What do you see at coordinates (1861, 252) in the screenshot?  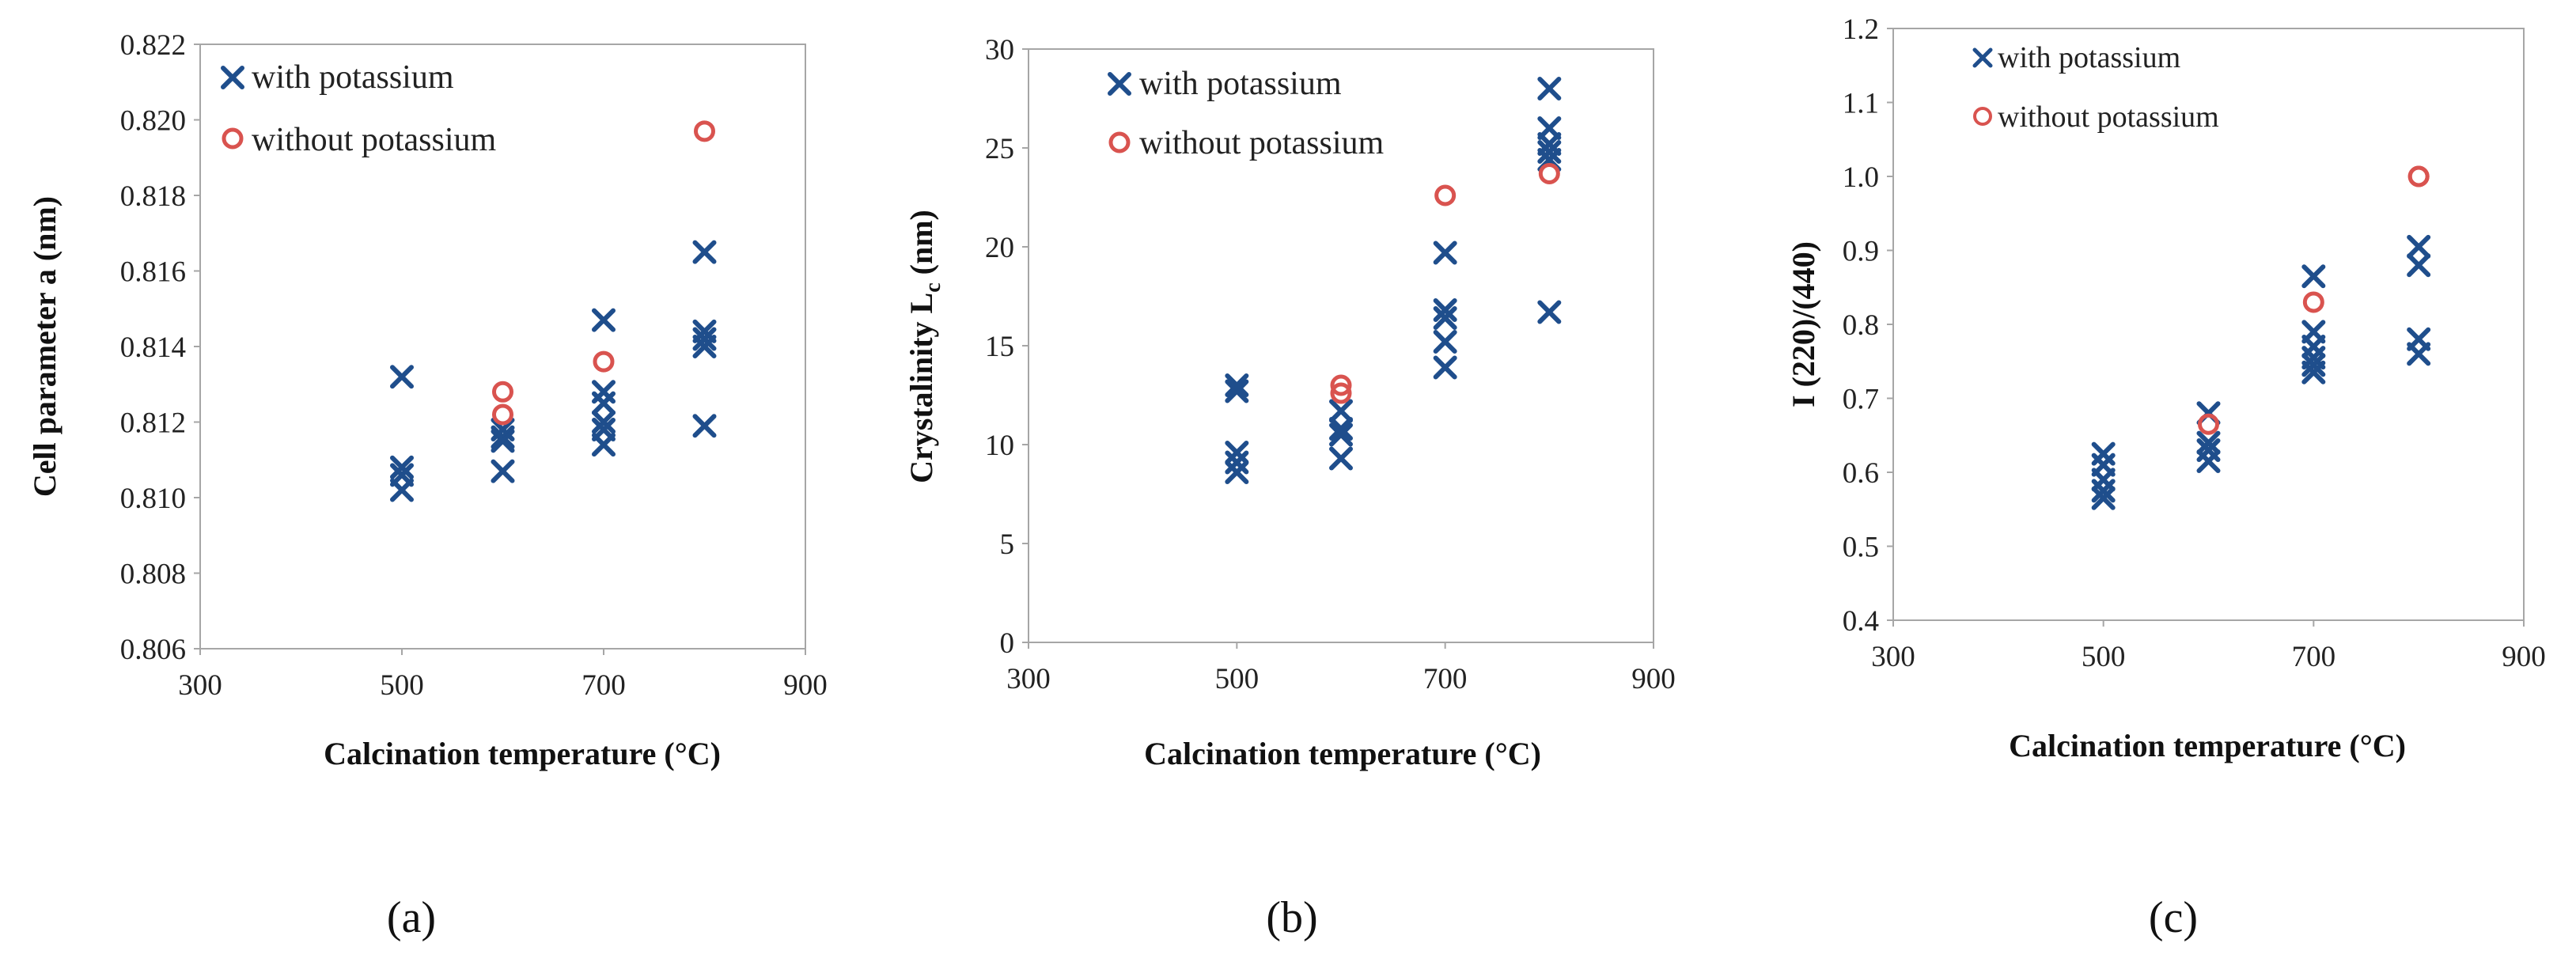 I see `panel-c-y-tick-label-5: 0.9` at bounding box center [1861, 252].